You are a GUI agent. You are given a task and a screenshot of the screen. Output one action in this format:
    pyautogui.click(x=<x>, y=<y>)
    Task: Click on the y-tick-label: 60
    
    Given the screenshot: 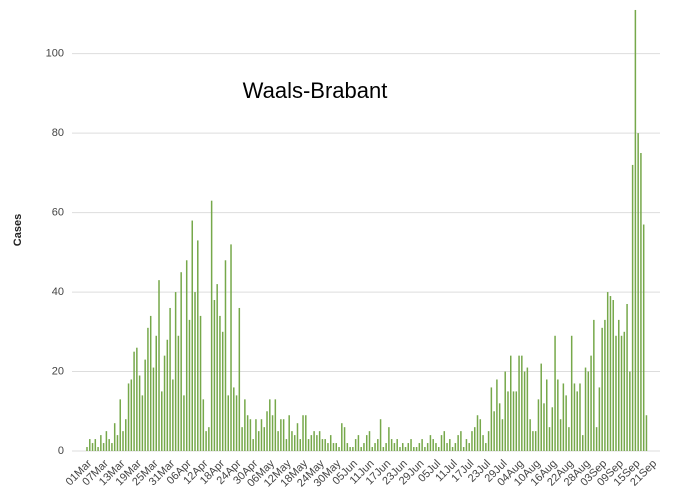 What is the action you would take?
    pyautogui.click(x=58, y=213)
    